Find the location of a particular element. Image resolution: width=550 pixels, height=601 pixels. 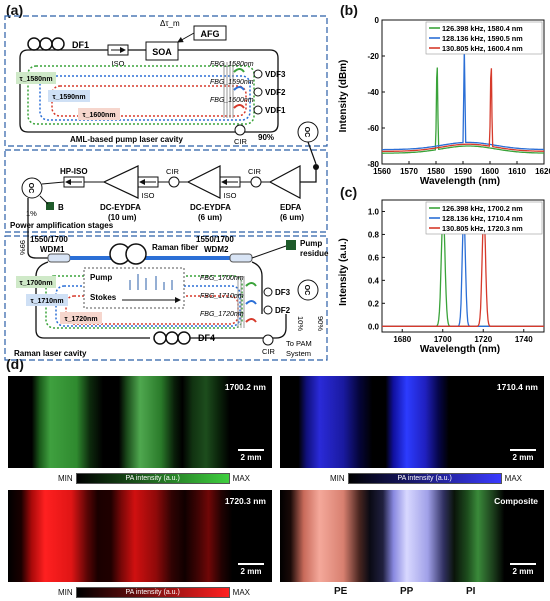

svg-text: τ_1720nm is located at coordinates (80, 319).